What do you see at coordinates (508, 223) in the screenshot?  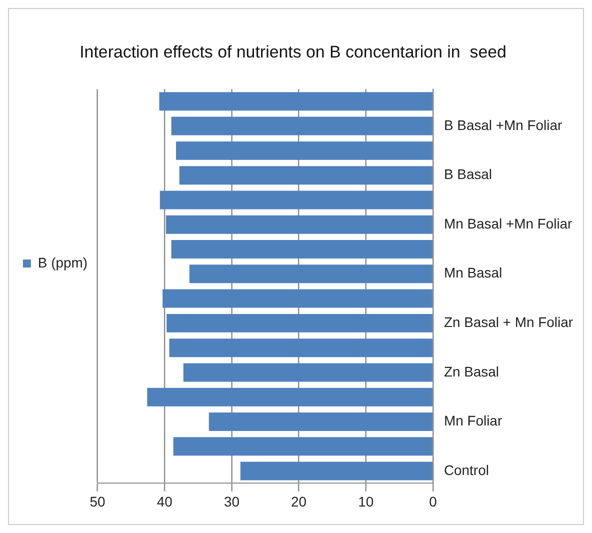 I see `y-tick-label: Mn Basal +Mn Foliar` at bounding box center [508, 223].